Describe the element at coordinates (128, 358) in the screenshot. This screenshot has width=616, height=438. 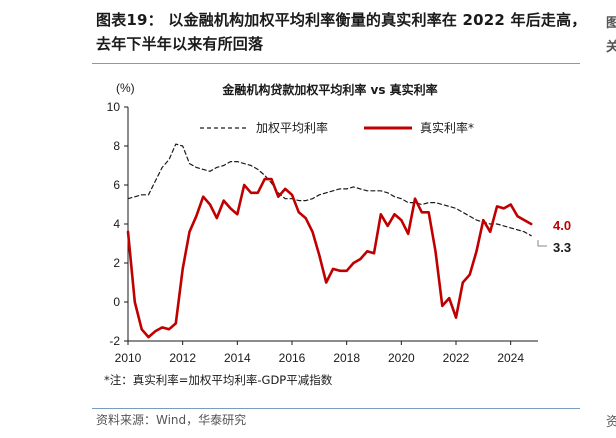
I see `x-tick-label: 2010` at that location.